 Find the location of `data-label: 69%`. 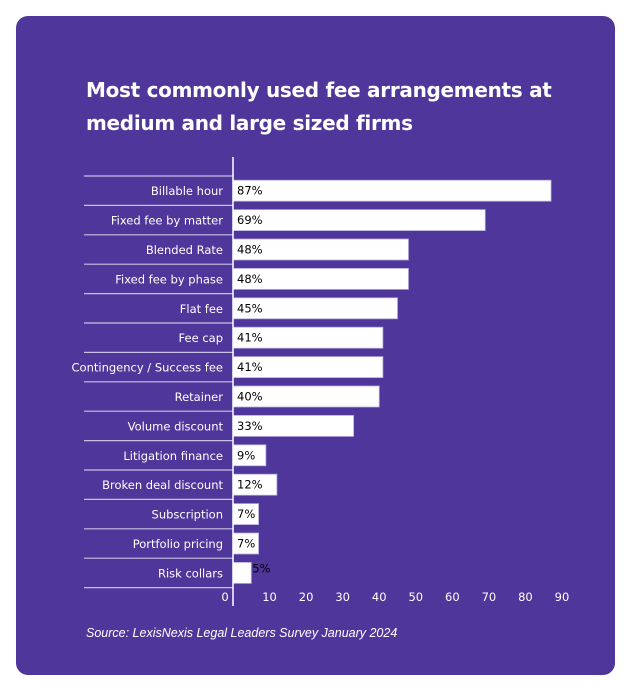

data-label: 69% is located at coordinates (250, 220).